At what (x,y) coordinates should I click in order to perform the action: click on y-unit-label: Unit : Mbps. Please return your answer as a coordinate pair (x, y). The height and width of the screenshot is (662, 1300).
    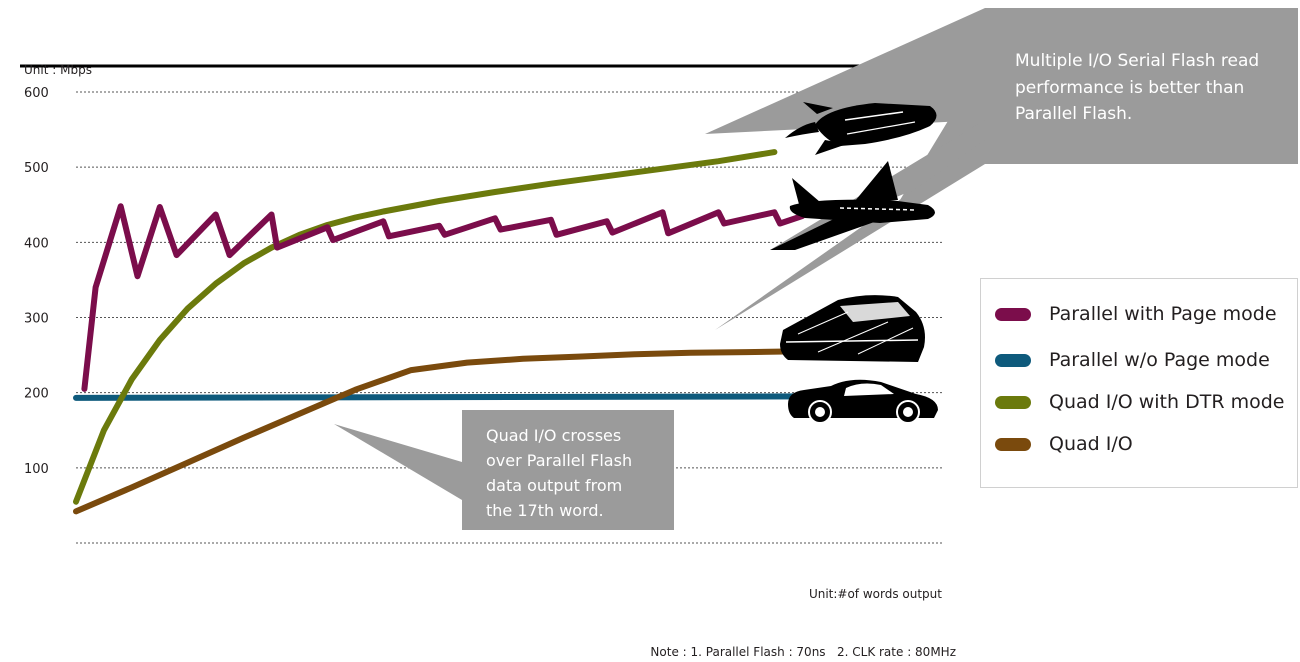
    Looking at the image, I should click on (58, 70).